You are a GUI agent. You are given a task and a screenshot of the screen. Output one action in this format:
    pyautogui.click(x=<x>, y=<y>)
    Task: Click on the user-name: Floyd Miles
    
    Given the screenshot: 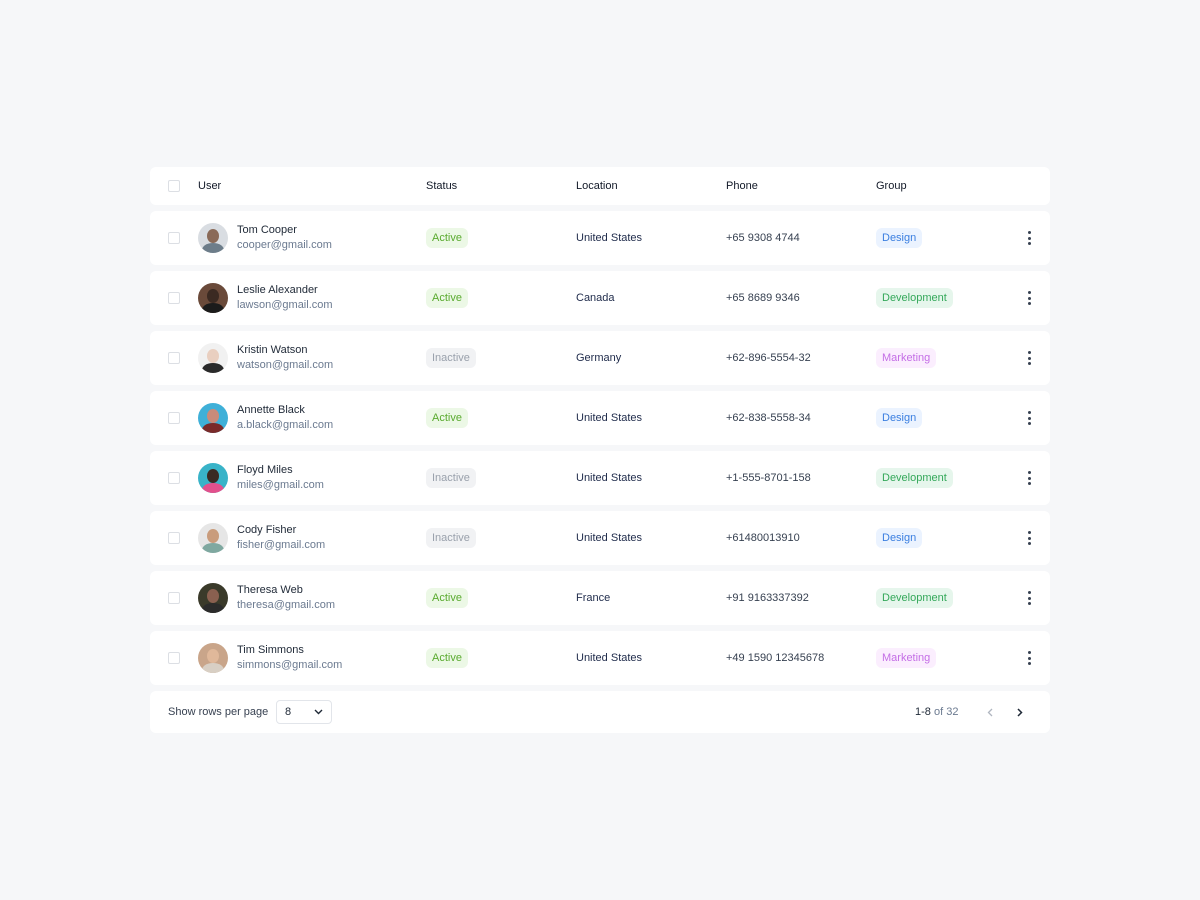 What is the action you would take?
    pyautogui.click(x=265, y=470)
    